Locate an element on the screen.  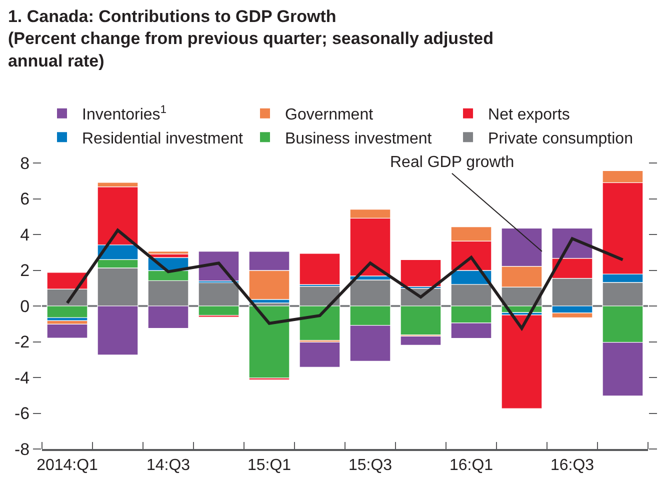
chart-subtitle: (Percent change from previous quarter; seasonally adjusted annual rate) is located at coordinates (251, 49).